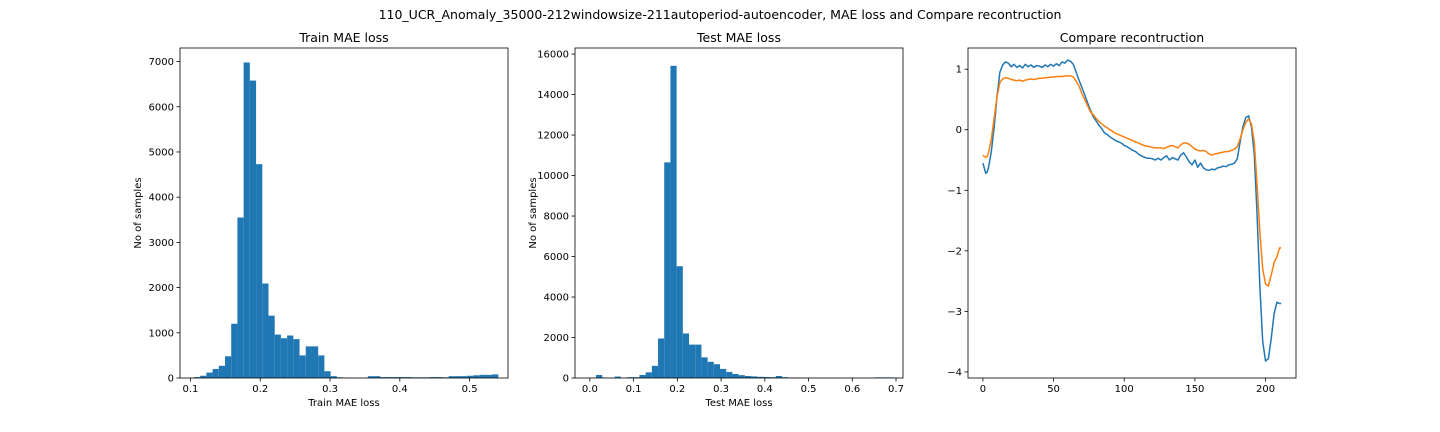  I want to click on y-tick-label: 6000, so click(161, 107).